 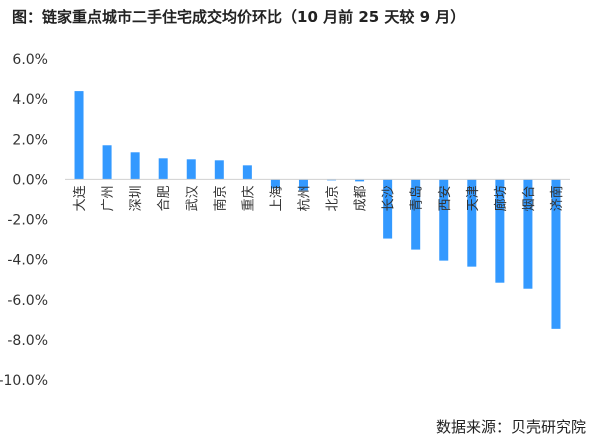 I want to click on x-tick-label: 重庆, so click(x=248, y=198).